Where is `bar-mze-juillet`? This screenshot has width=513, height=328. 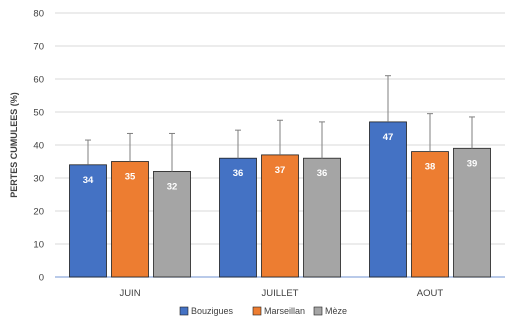
bar-mze-juillet is located at coordinates (322, 217).